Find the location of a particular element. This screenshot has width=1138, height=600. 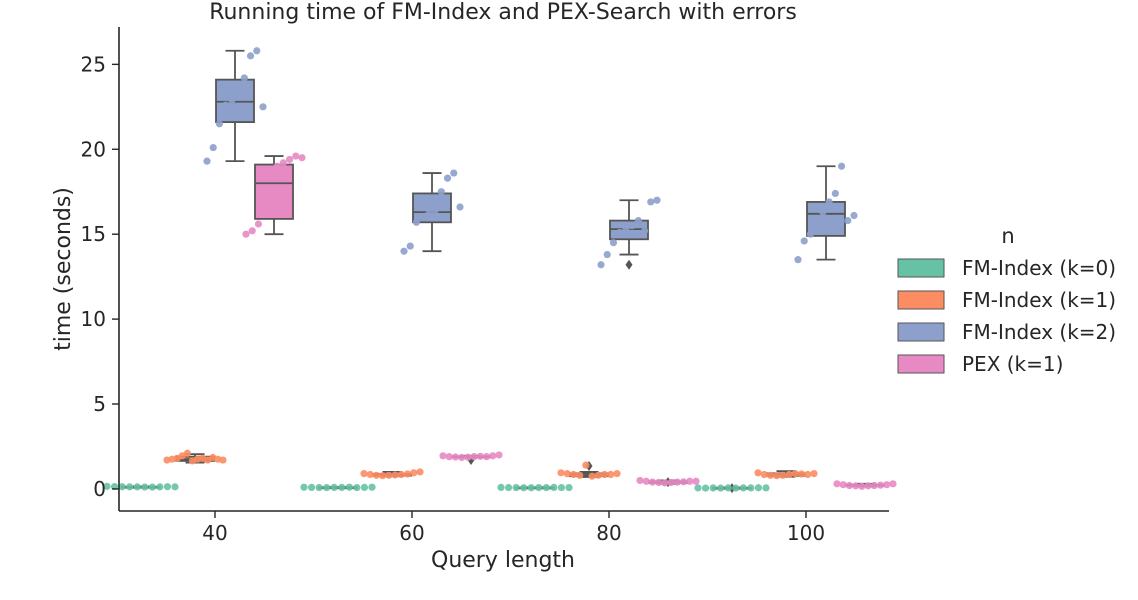

legend-label: FM-Index (k=0) is located at coordinates (1039, 268).